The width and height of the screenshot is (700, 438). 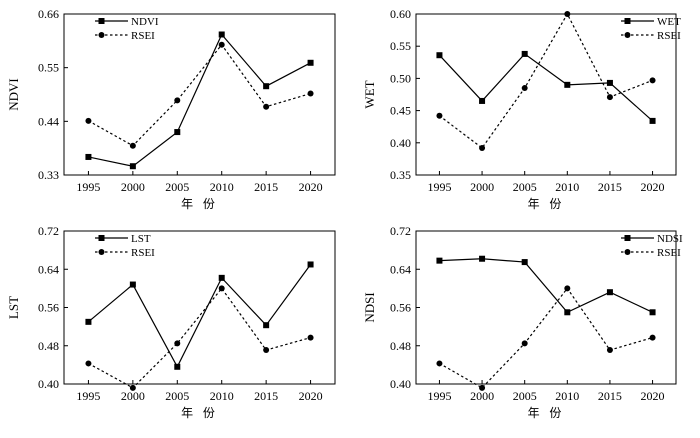 What do you see at coordinates (400, 346) in the screenshot?
I see `y-tick-label: 0.48` at bounding box center [400, 346].